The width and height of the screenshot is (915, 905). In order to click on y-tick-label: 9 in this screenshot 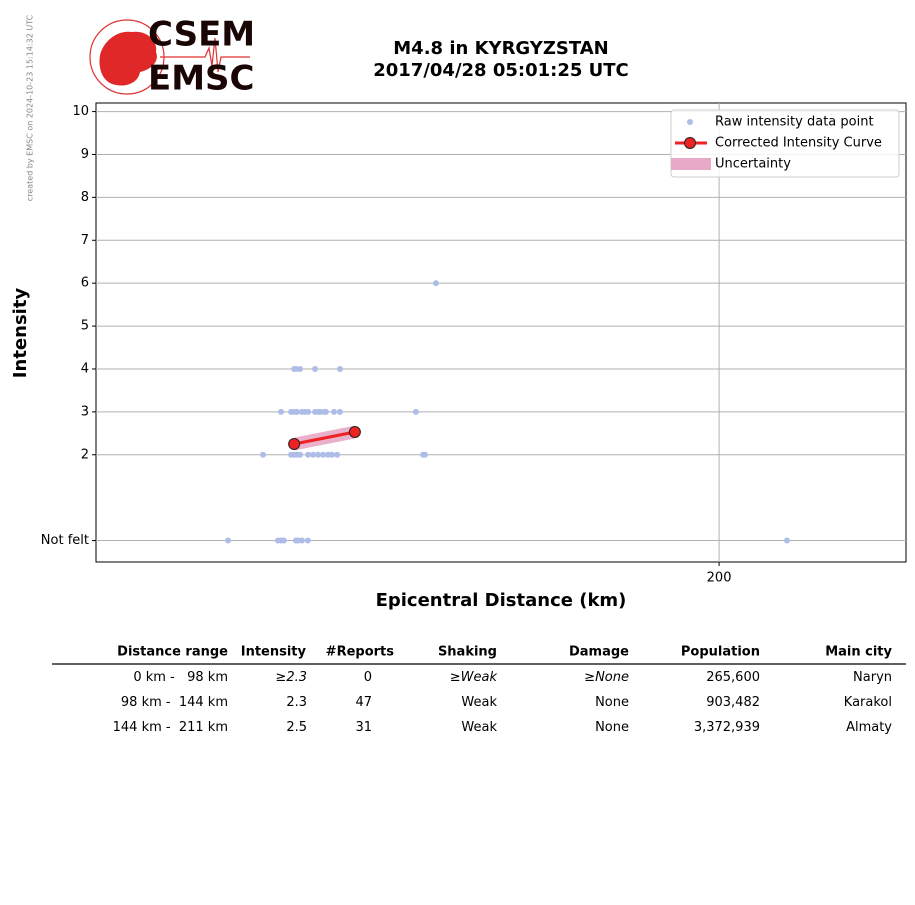, I will do `click(85, 154)`.